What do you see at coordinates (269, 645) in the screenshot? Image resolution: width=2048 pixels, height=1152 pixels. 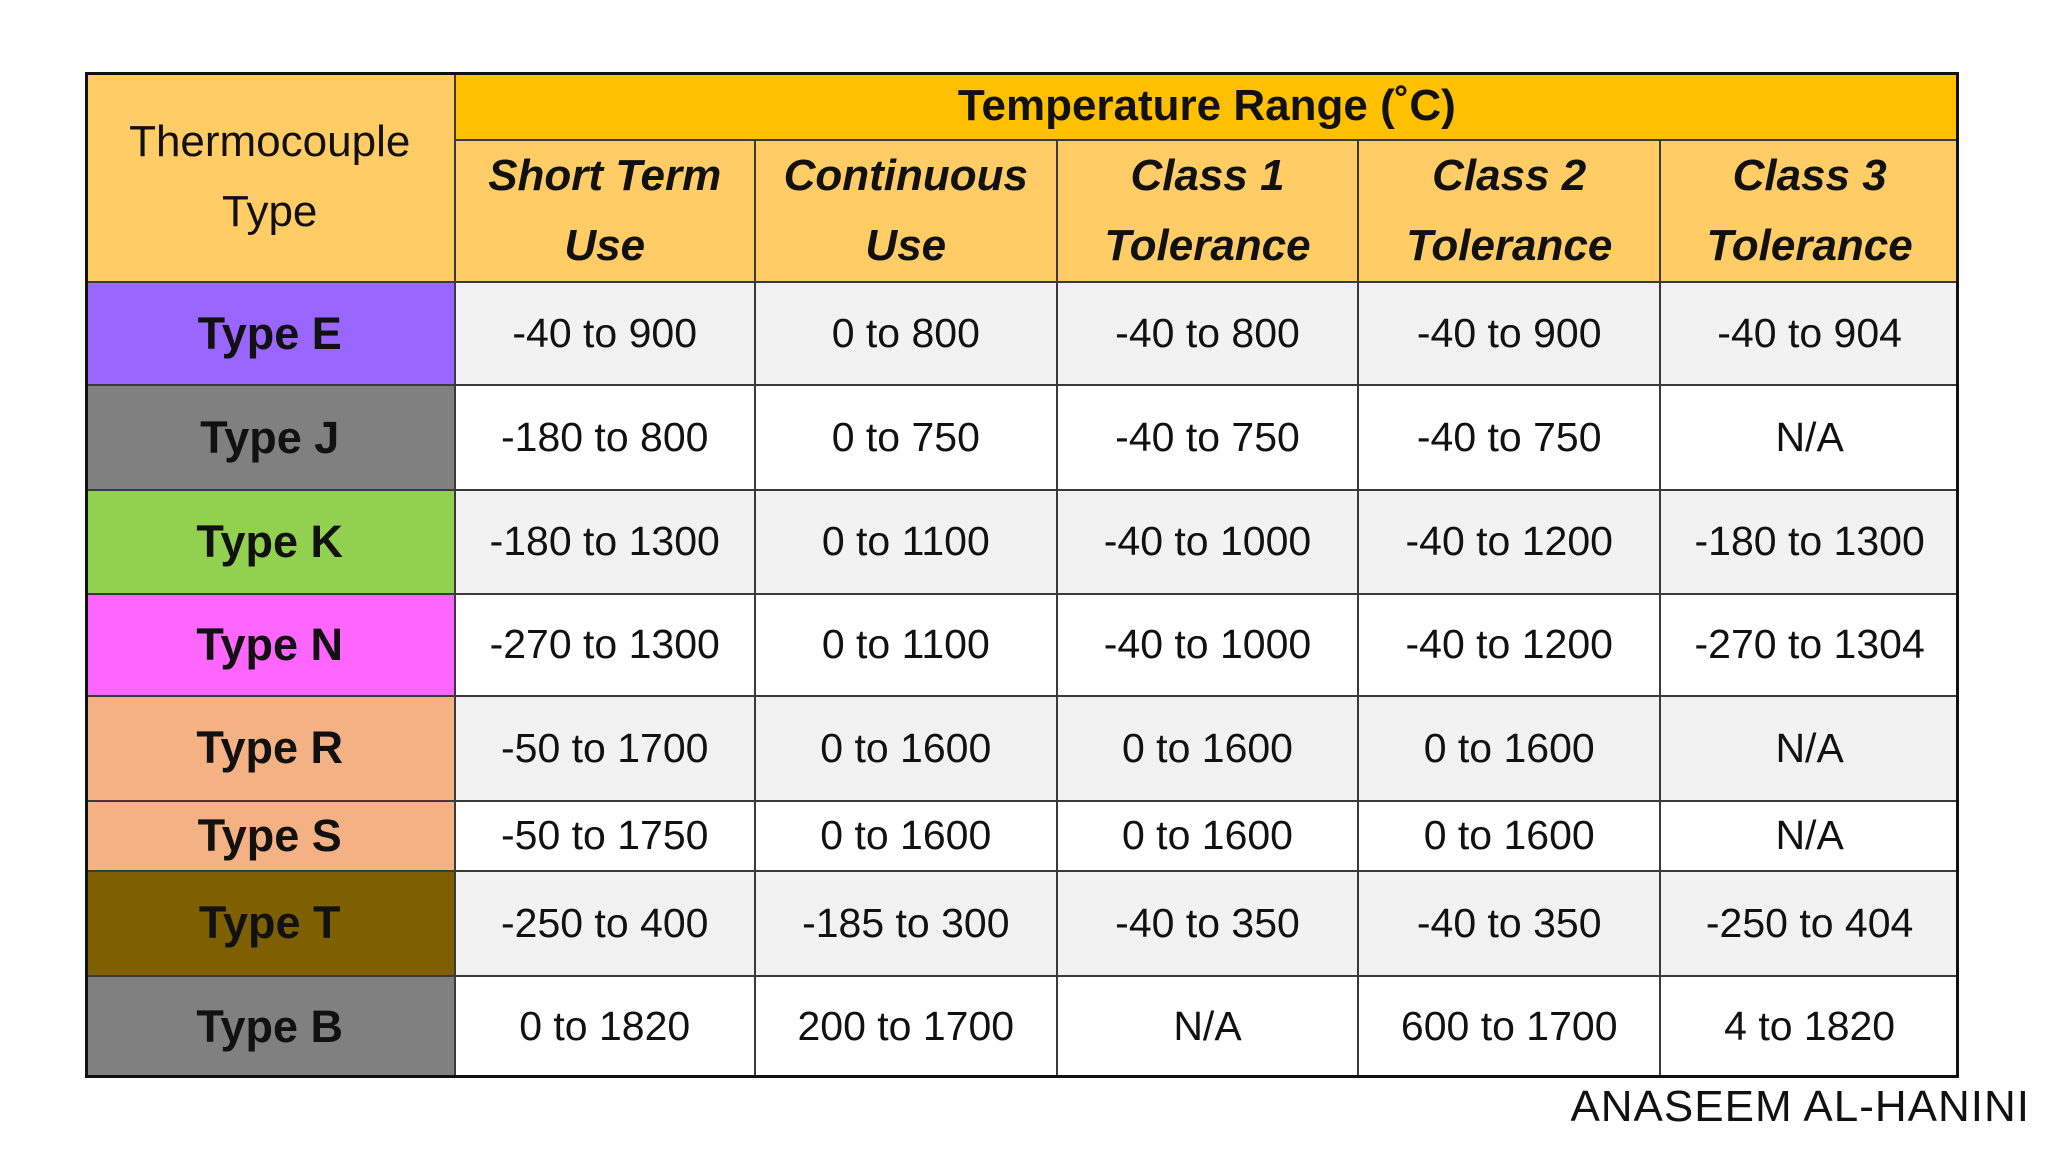 I see `type-cell: Type N` at bounding box center [269, 645].